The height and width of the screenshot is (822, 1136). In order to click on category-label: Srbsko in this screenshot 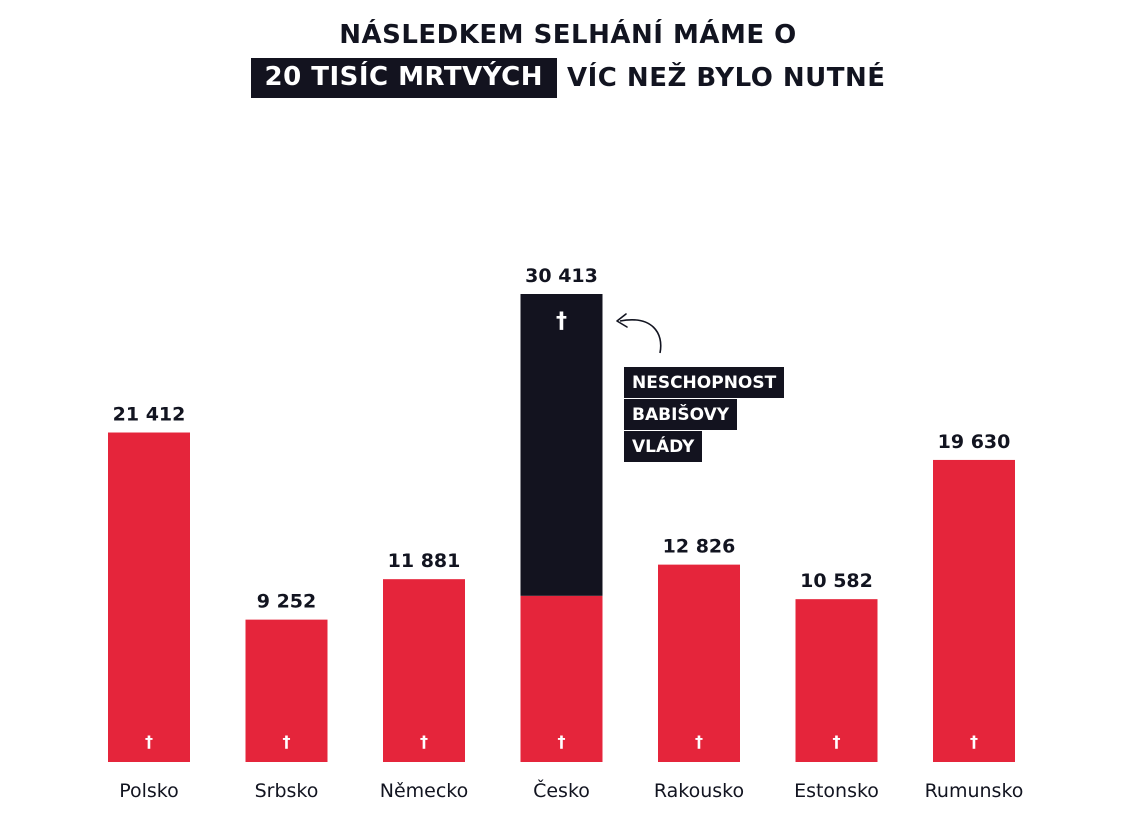, I will do `click(287, 791)`.